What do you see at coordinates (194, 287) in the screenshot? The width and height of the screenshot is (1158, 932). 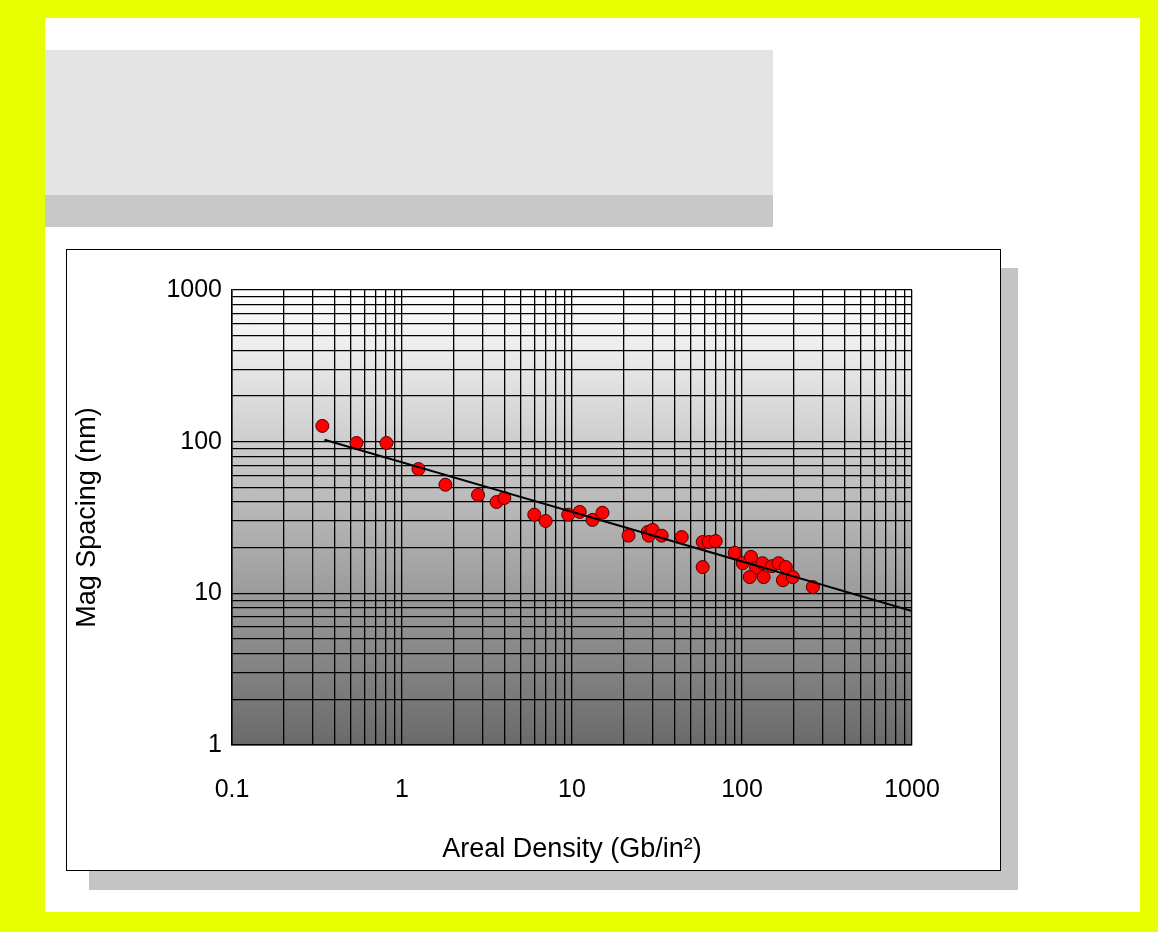 I see `y-tick-label: 1000` at bounding box center [194, 287].